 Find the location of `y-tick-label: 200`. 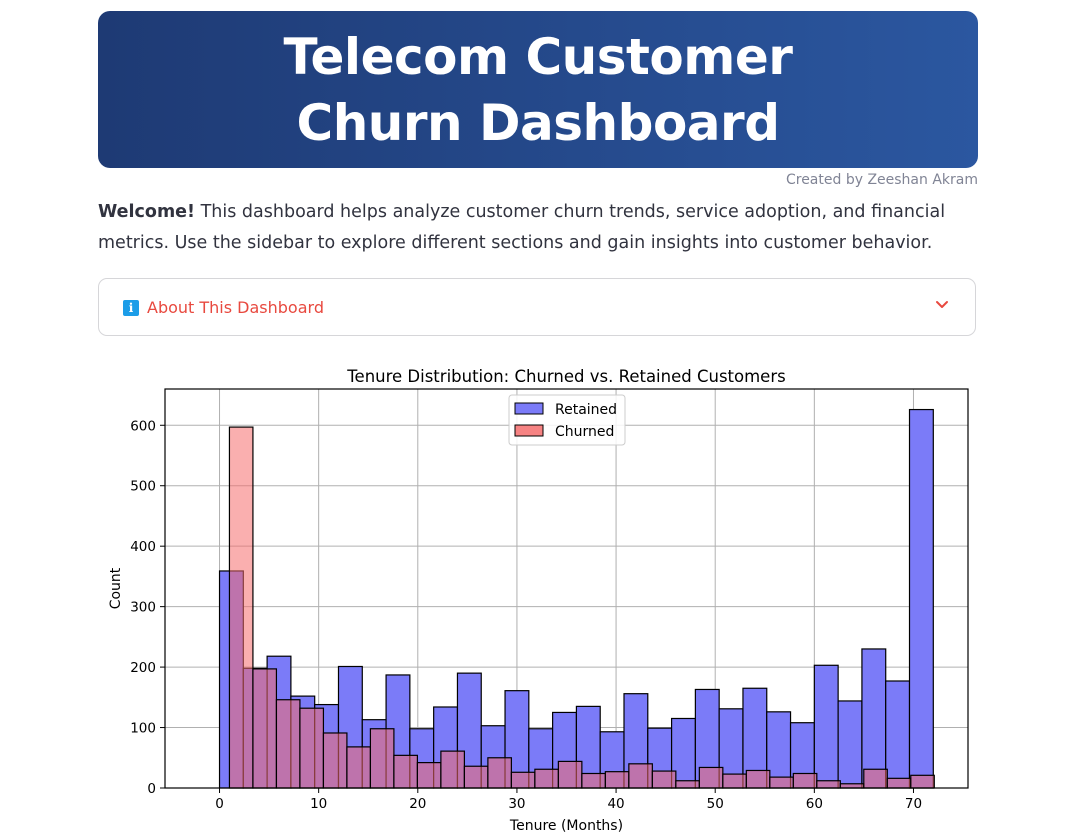

y-tick-label: 200 is located at coordinates (143, 668).